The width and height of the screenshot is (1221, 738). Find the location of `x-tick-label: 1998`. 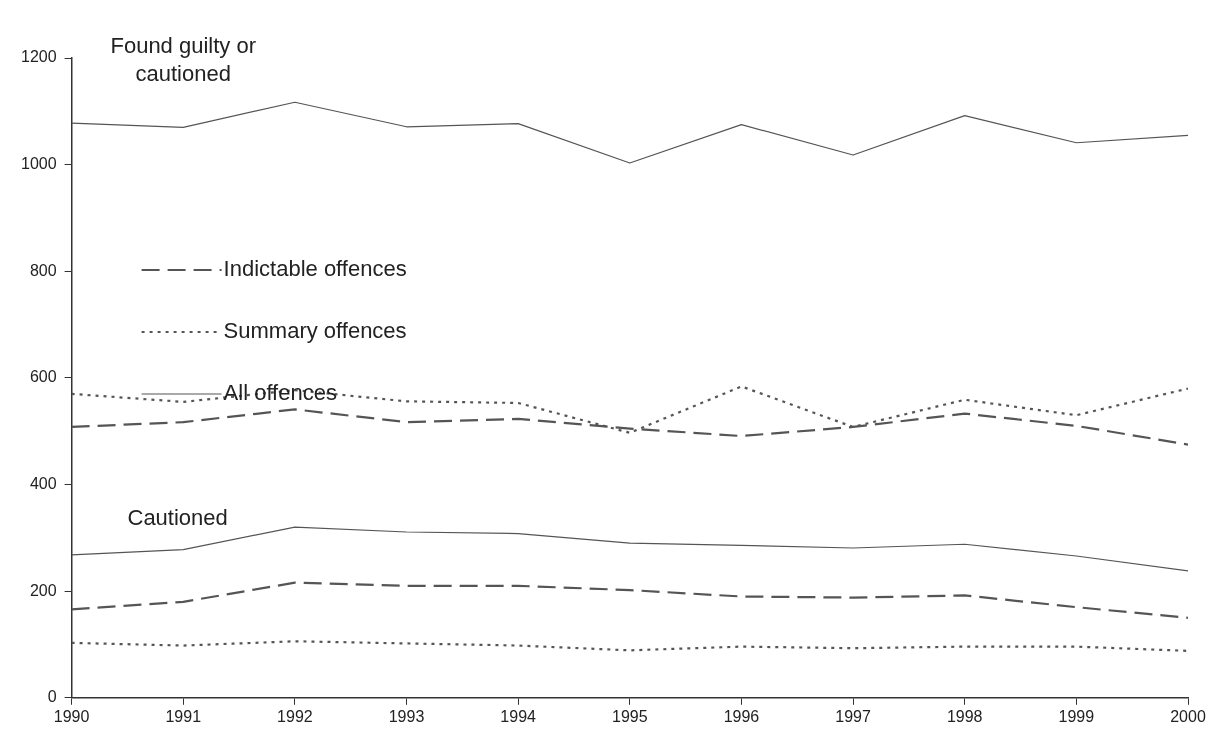

x-tick-label: 1998 is located at coordinates (964, 716).